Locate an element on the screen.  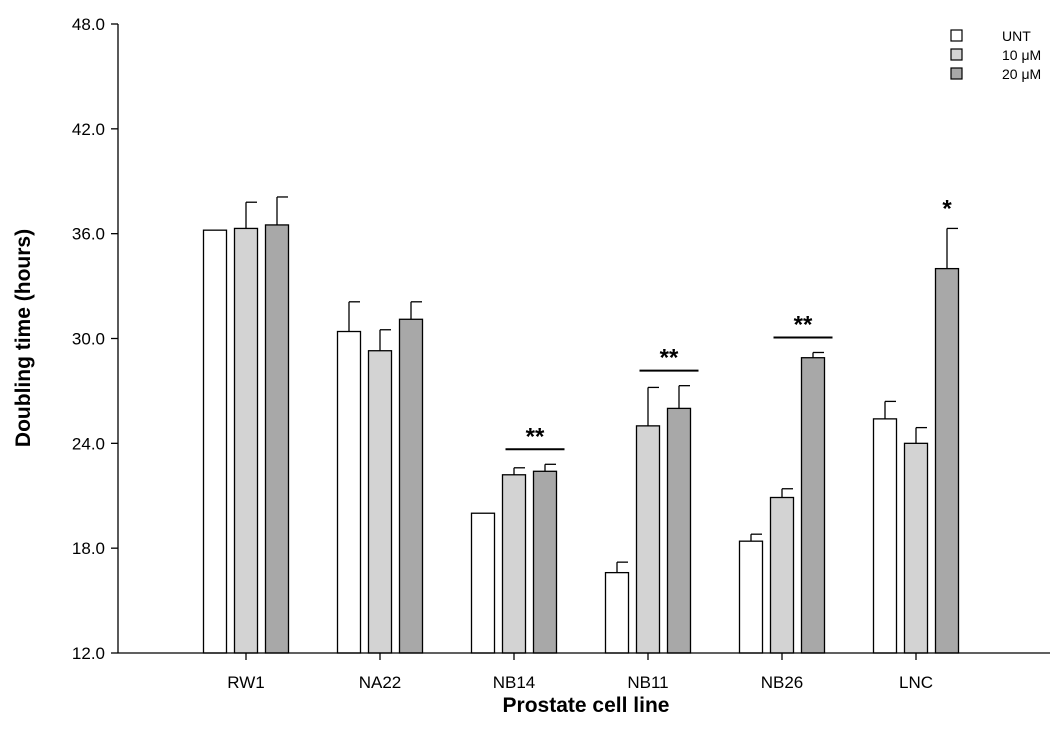
legend-label: 20 μM is located at coordinates (1021, 74).